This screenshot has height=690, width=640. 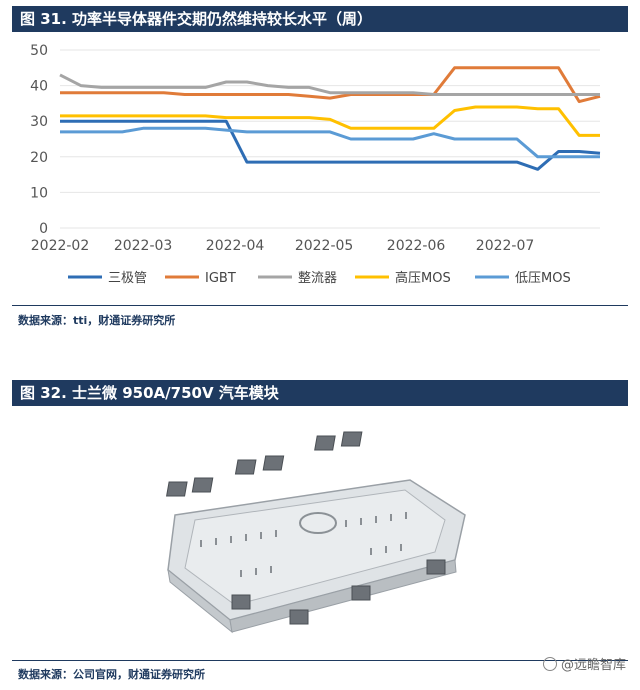 What do you see at coordinates (330, 121) in the screenshot?
I see `series-line-高压MOS` at bounding box center [330, 121].